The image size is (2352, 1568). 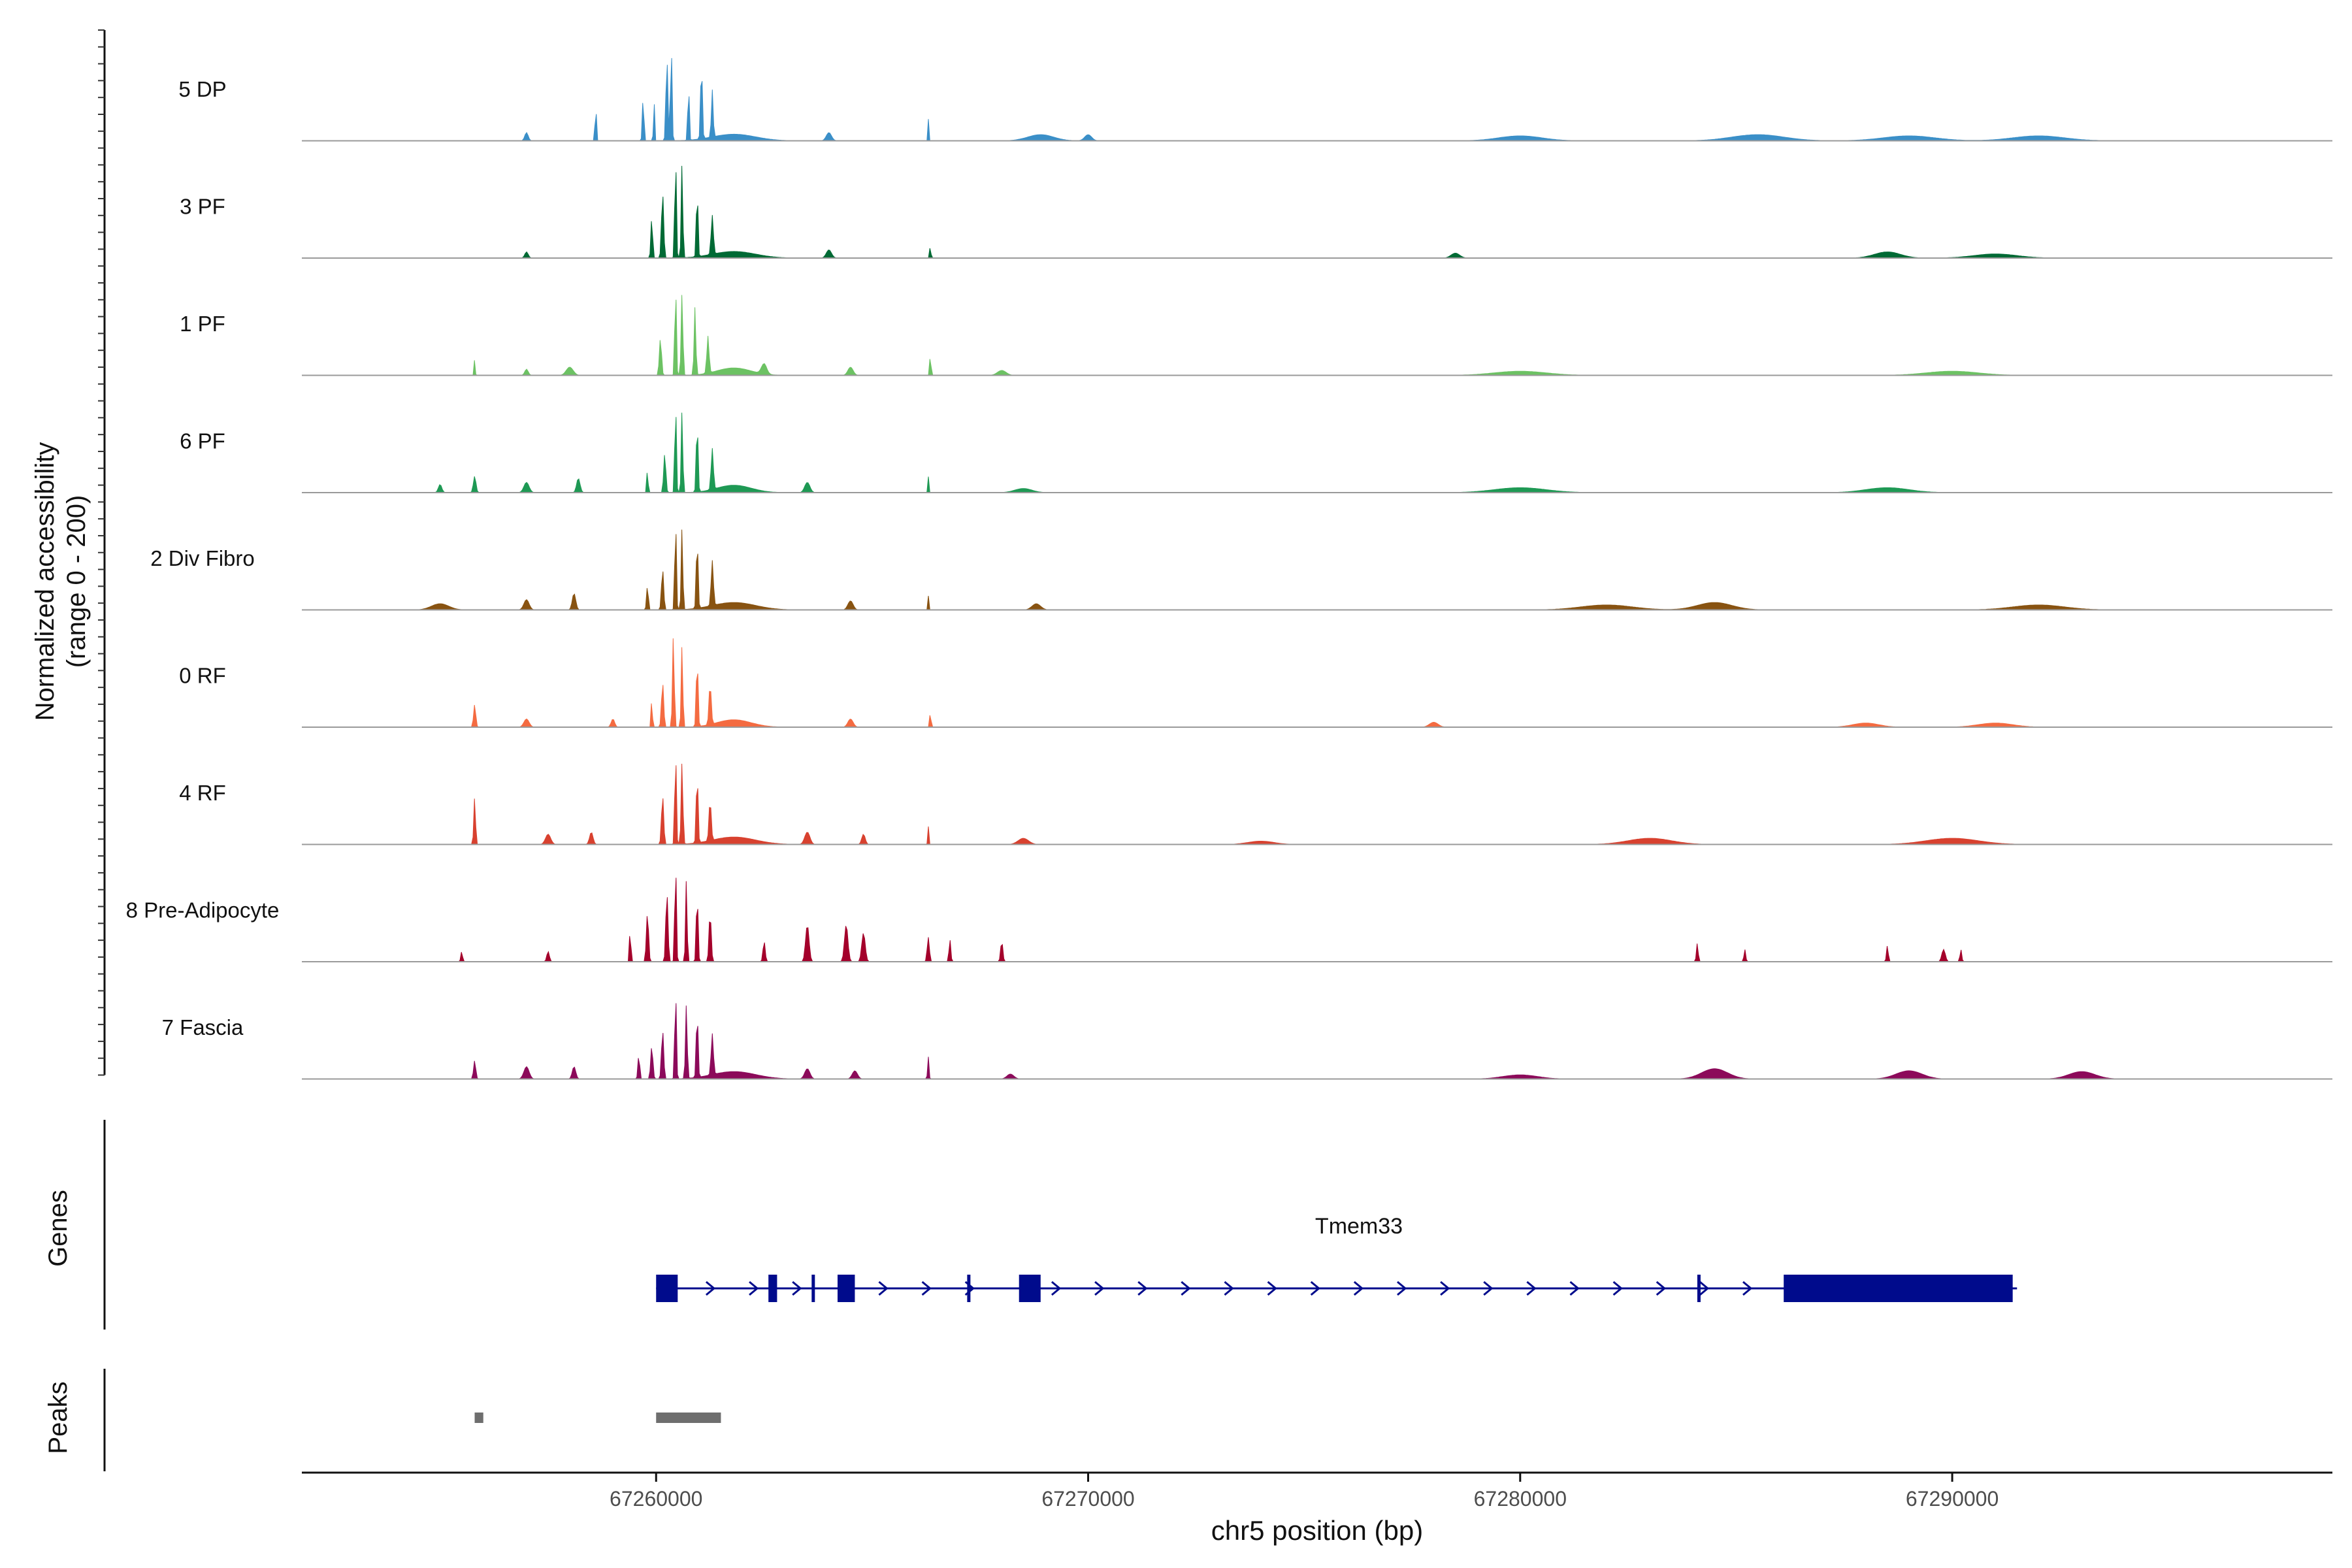 What do you see at coordinates (1359, 1226) in the screenshot?
I see `gene-name-label: Tmem33` at bounding box center [1359, 1226].